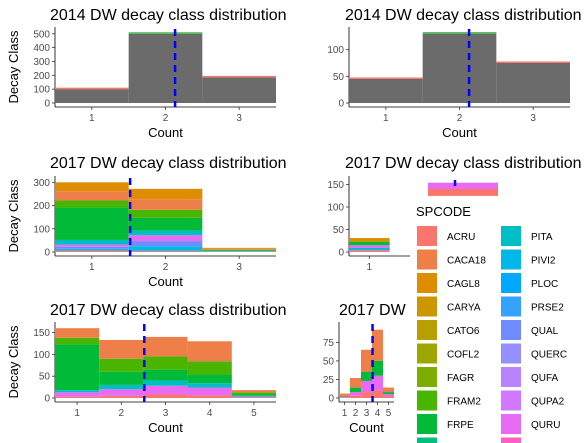 This screenshot has width=588, height=443. Describe the element at coordinates (41, 62) in the screenshot. I see `y-tick-label: 300` at that location.